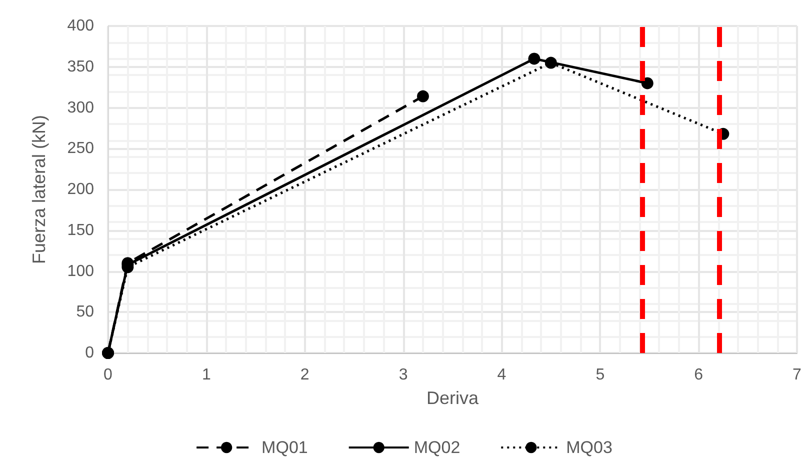 The height and width of the screenshot is (463, 808). What do you see at coordinates (305, 375) in the screenshot?
I see `x-tick-label: 2` at bounding box center [305, 375].